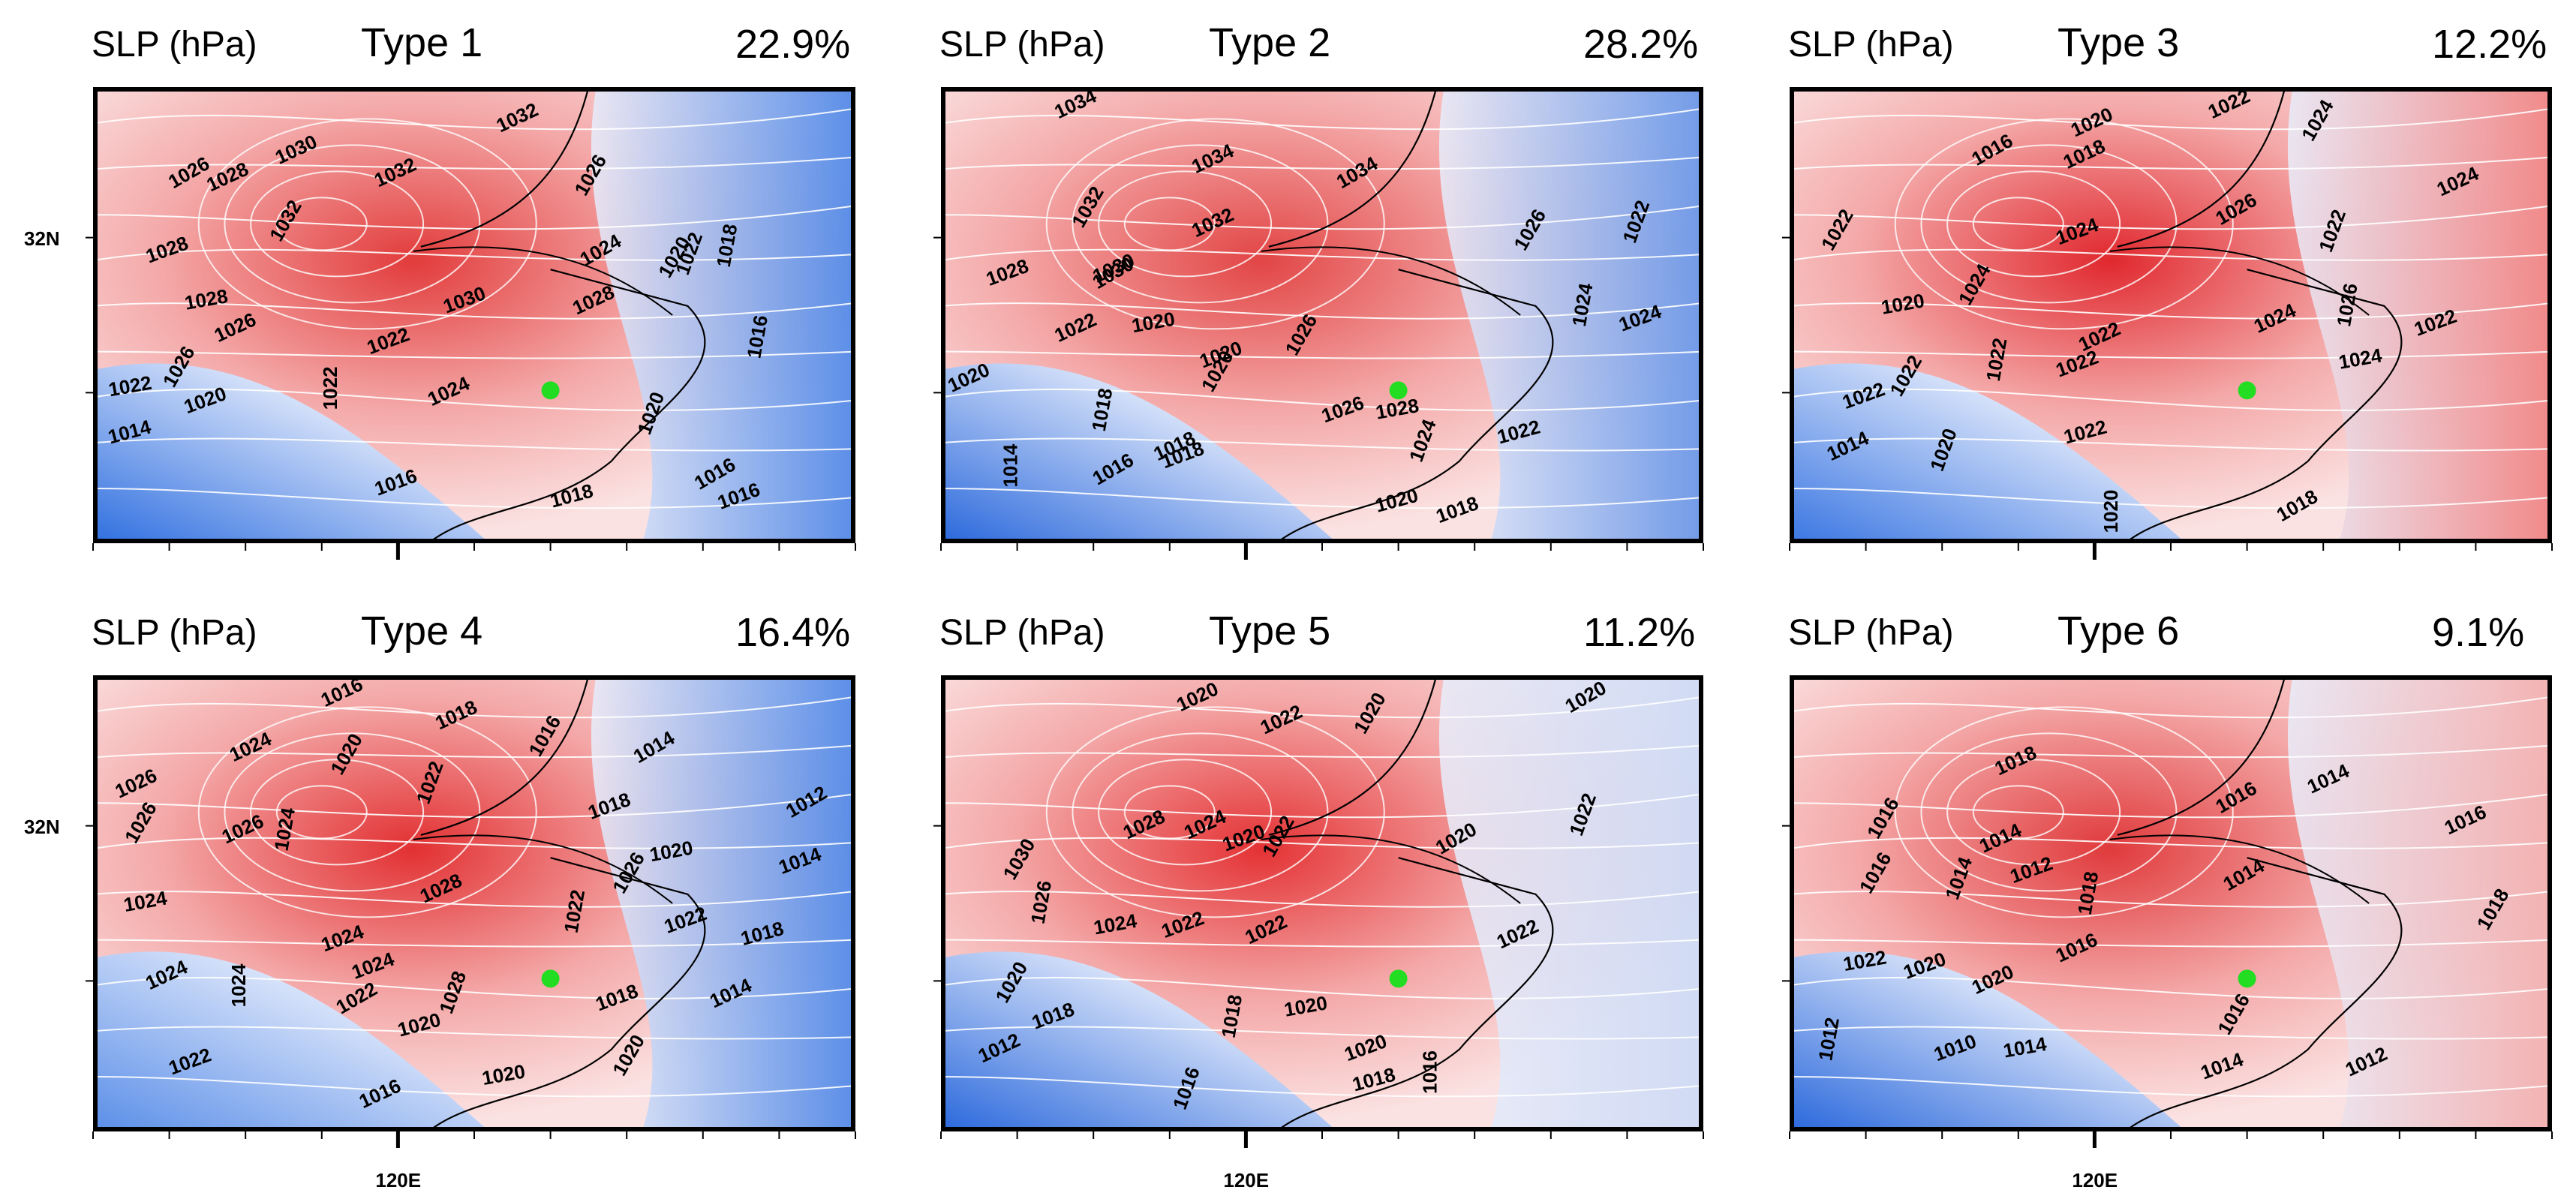 This screenshot has width=2576, height=1196. I want to click on panel-1-frequency: 22.9%, so click(793, 44).